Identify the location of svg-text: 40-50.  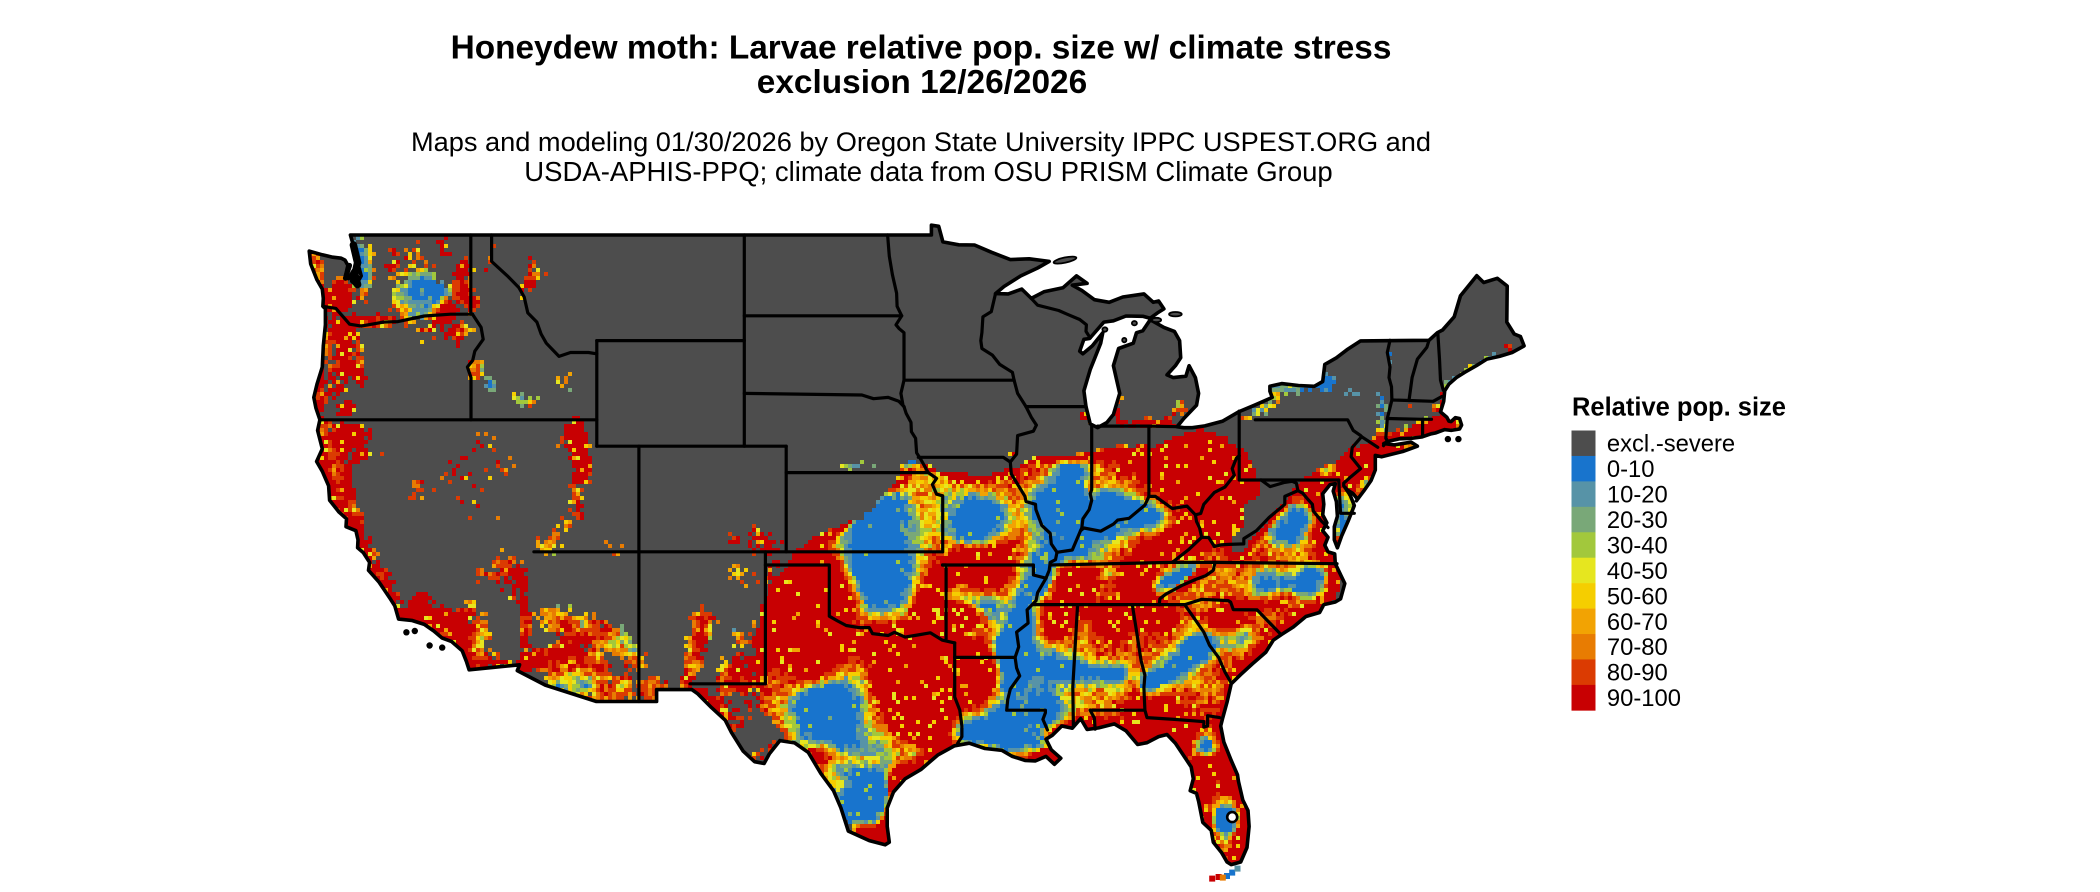
(1637, 571).